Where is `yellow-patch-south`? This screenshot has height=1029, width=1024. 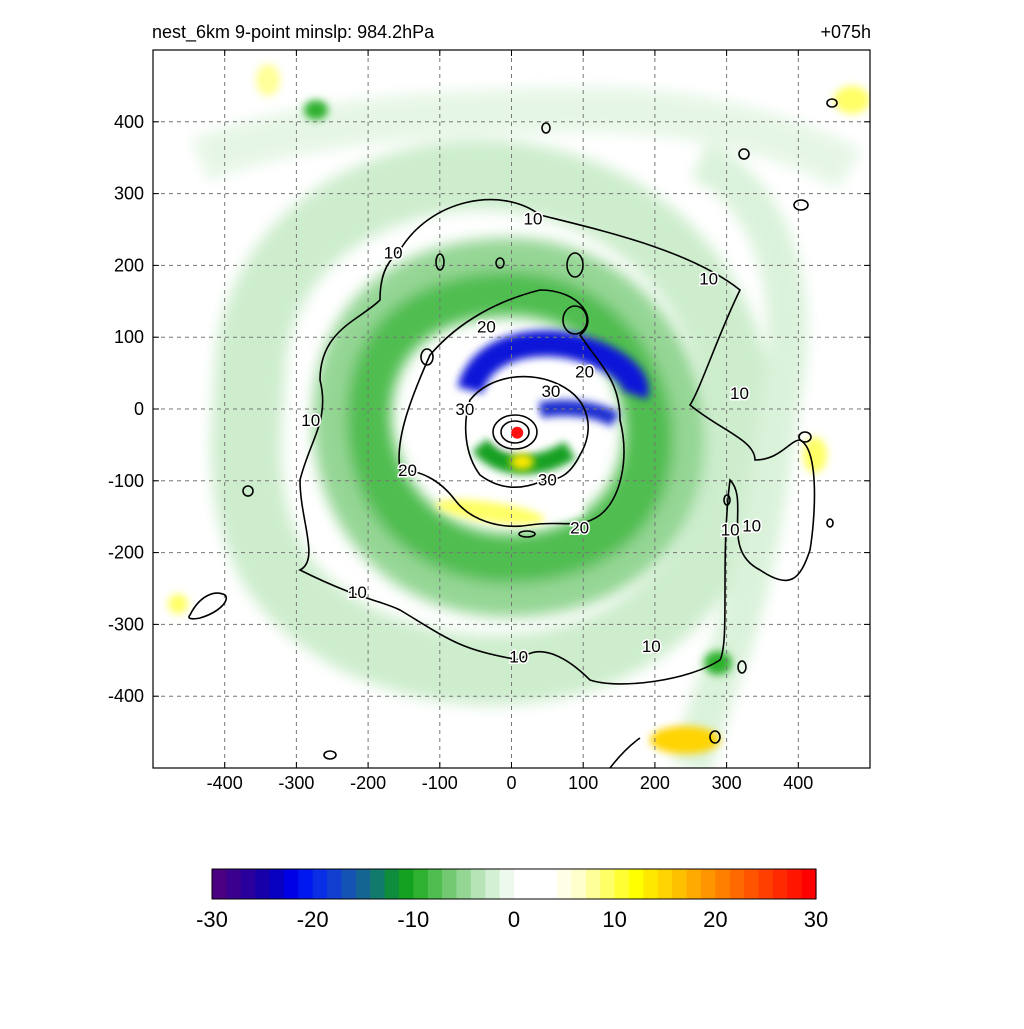 yellow-patch-south is located at coordinates (490, 512).